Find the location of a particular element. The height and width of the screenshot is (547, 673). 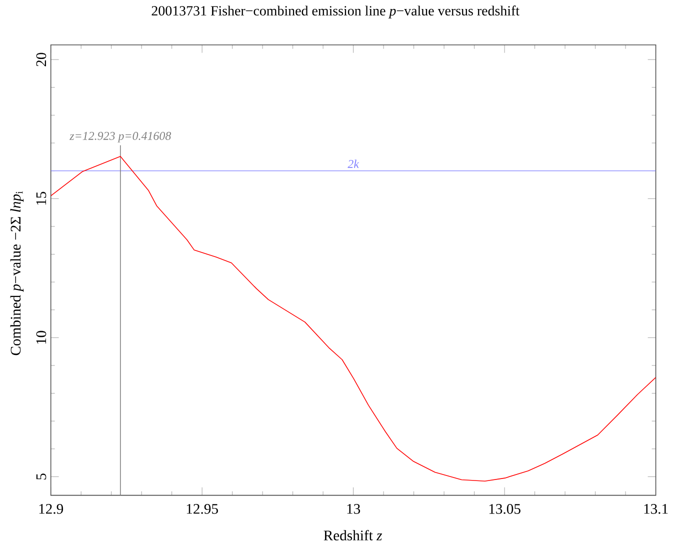

y-axis-title: Combined p−value −2Σ lnp$_{i}$ is located at coordinates (17, 273).